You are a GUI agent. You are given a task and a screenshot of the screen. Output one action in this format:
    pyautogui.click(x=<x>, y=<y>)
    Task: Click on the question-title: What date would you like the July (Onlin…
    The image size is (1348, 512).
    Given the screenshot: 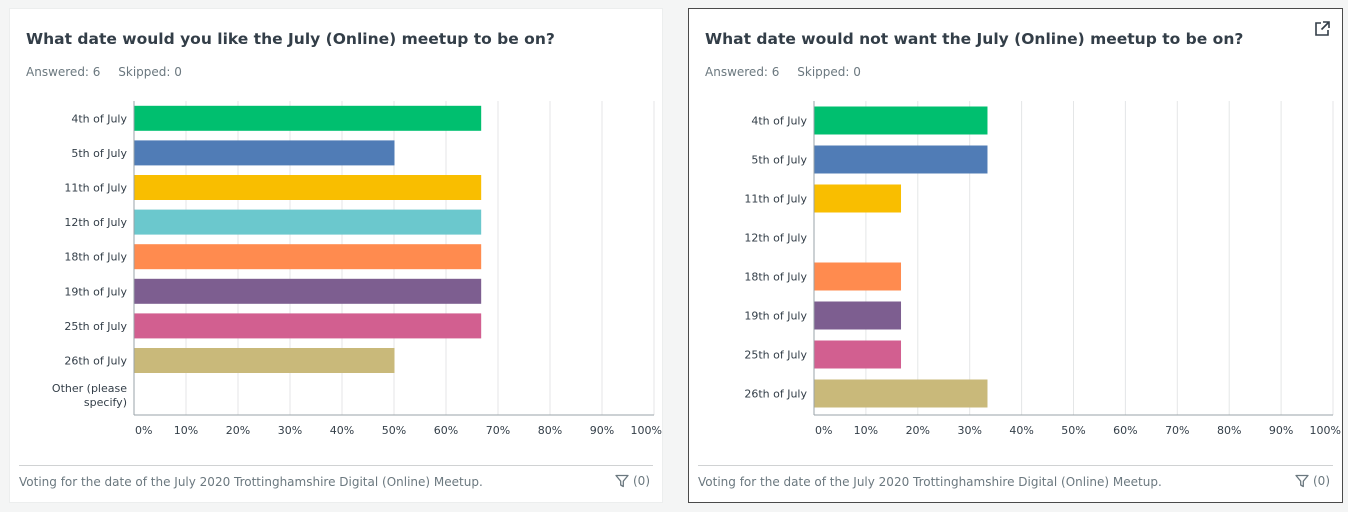 What is the action you would take?
    pyautogui.click(x=290, y=39)
    